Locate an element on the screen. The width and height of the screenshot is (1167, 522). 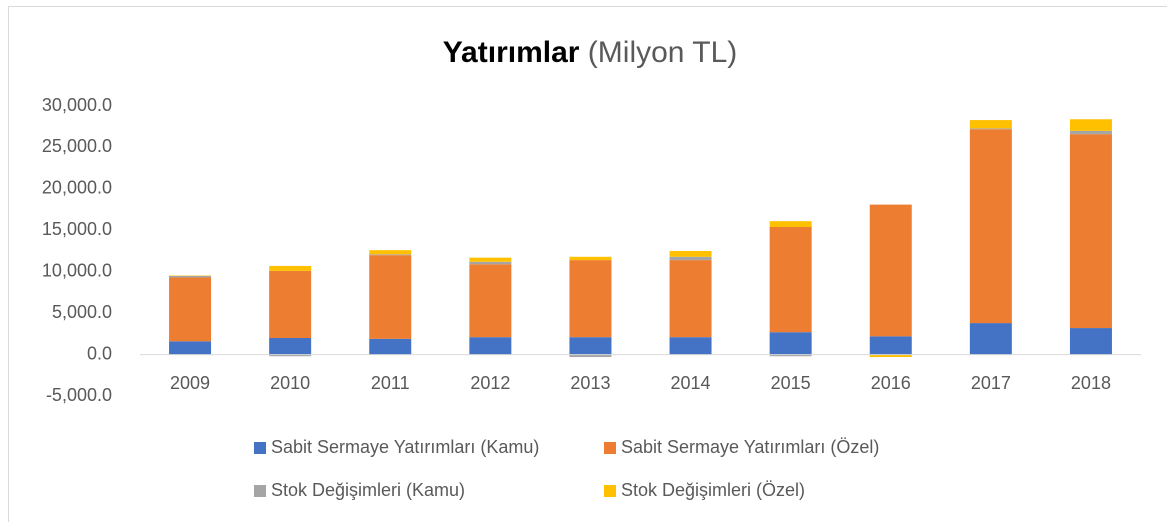
y-tick-label: -5,000.0 is located at coordinates (79, 395).